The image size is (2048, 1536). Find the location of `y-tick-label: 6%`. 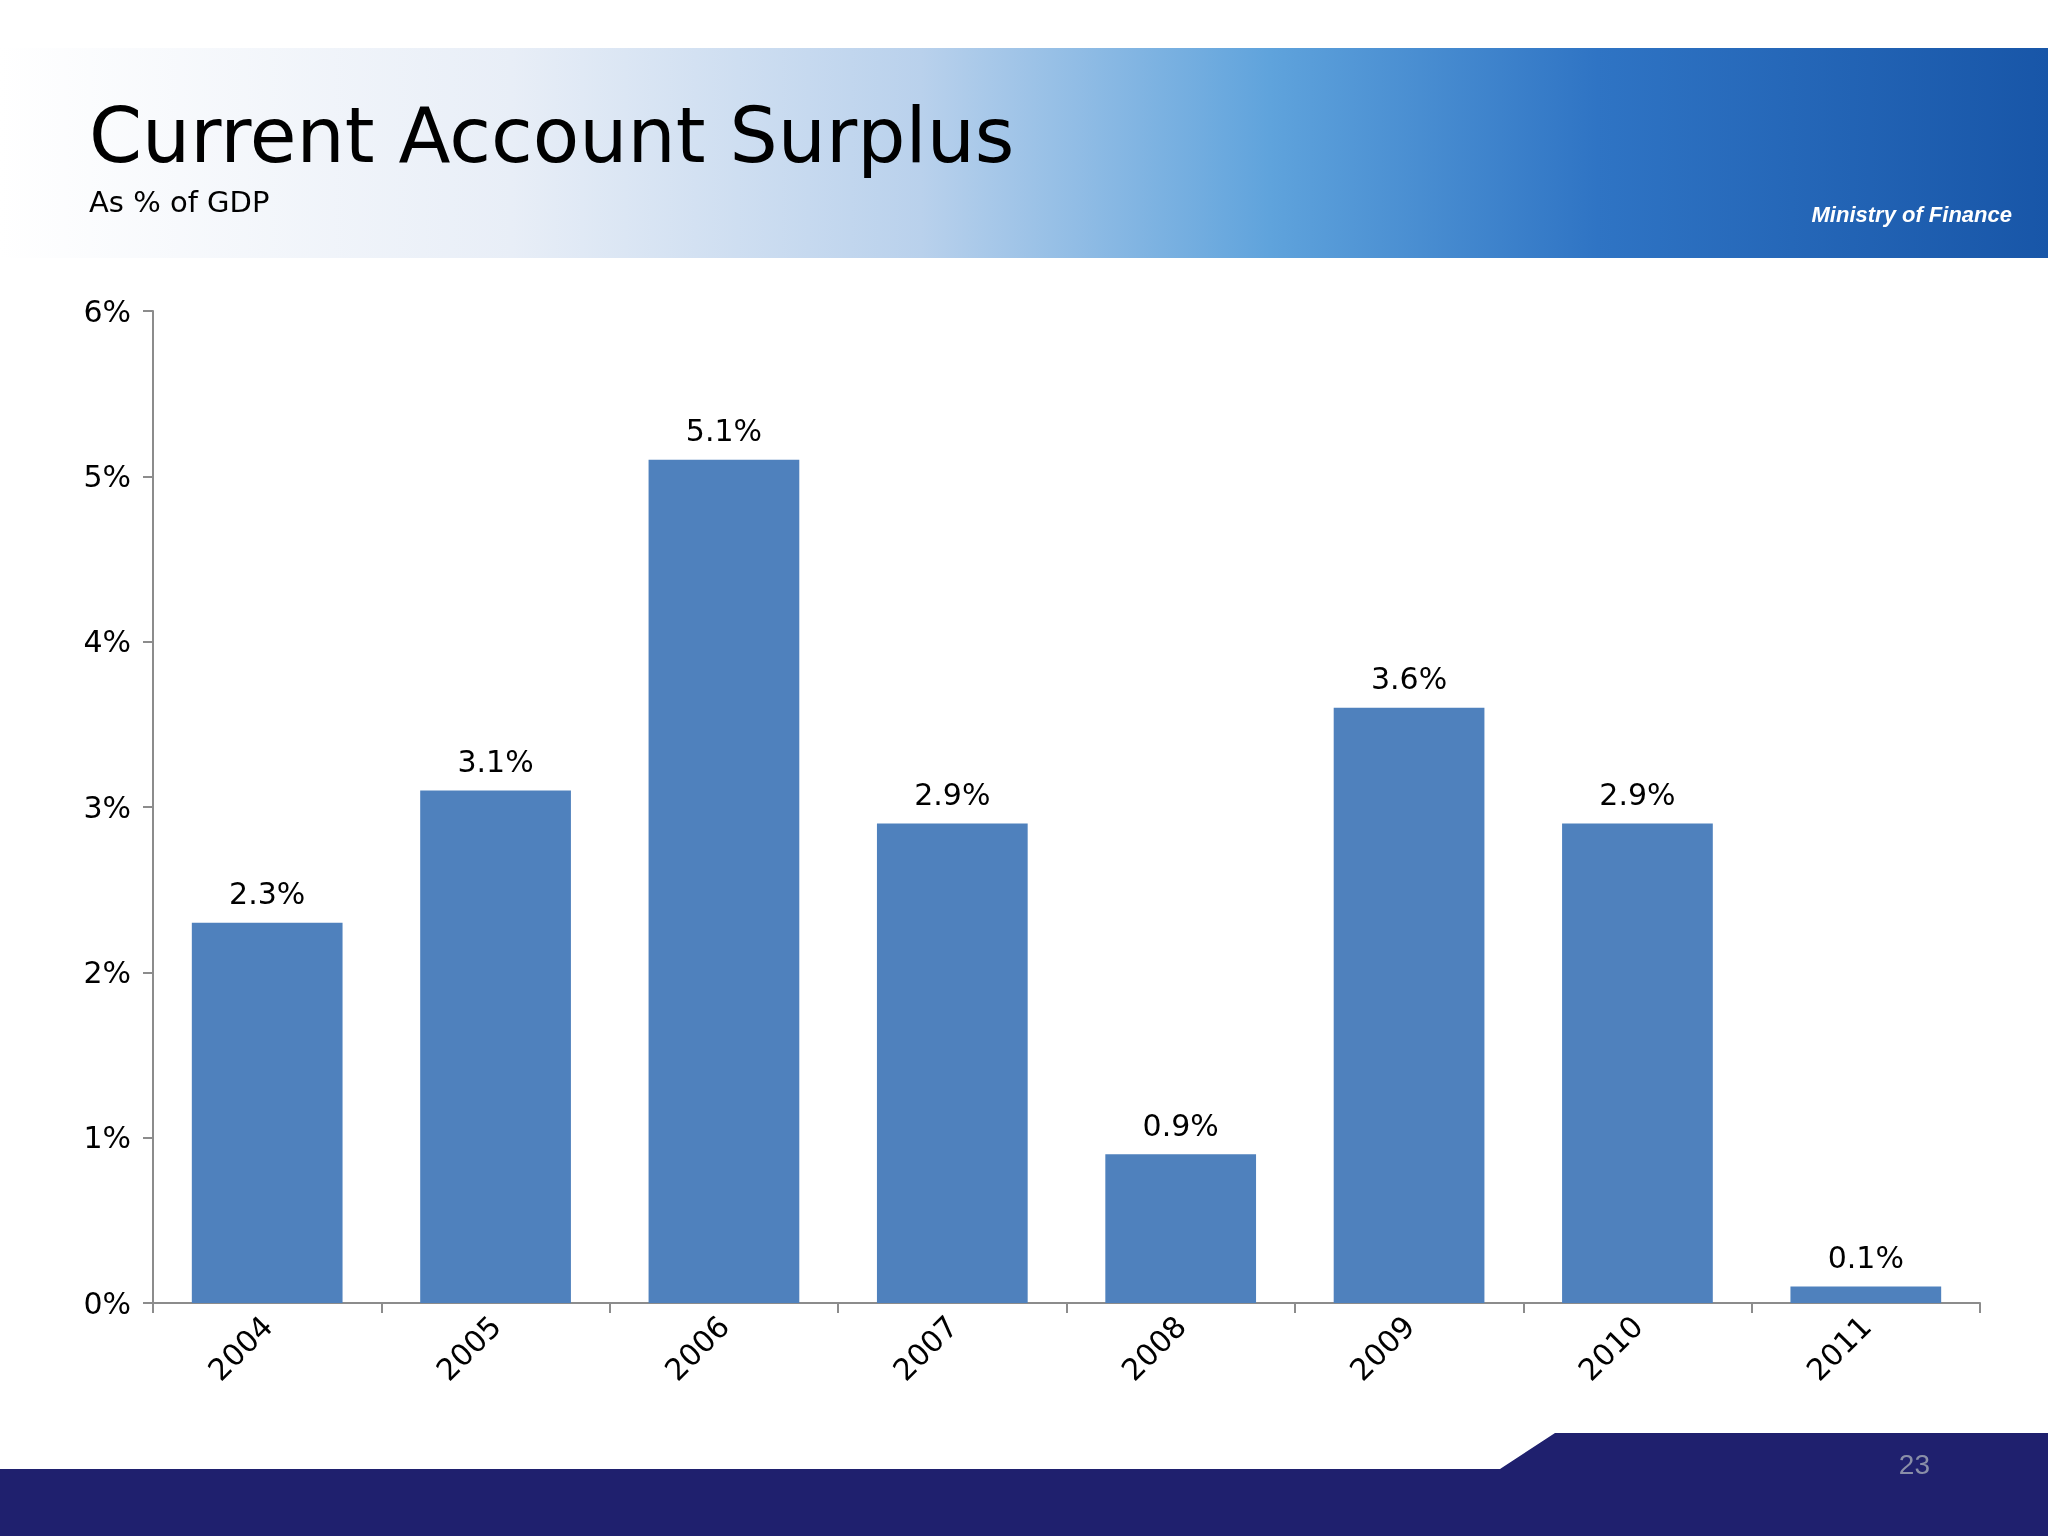

y-tick-label: 6% is located at coordinates (107, 311).